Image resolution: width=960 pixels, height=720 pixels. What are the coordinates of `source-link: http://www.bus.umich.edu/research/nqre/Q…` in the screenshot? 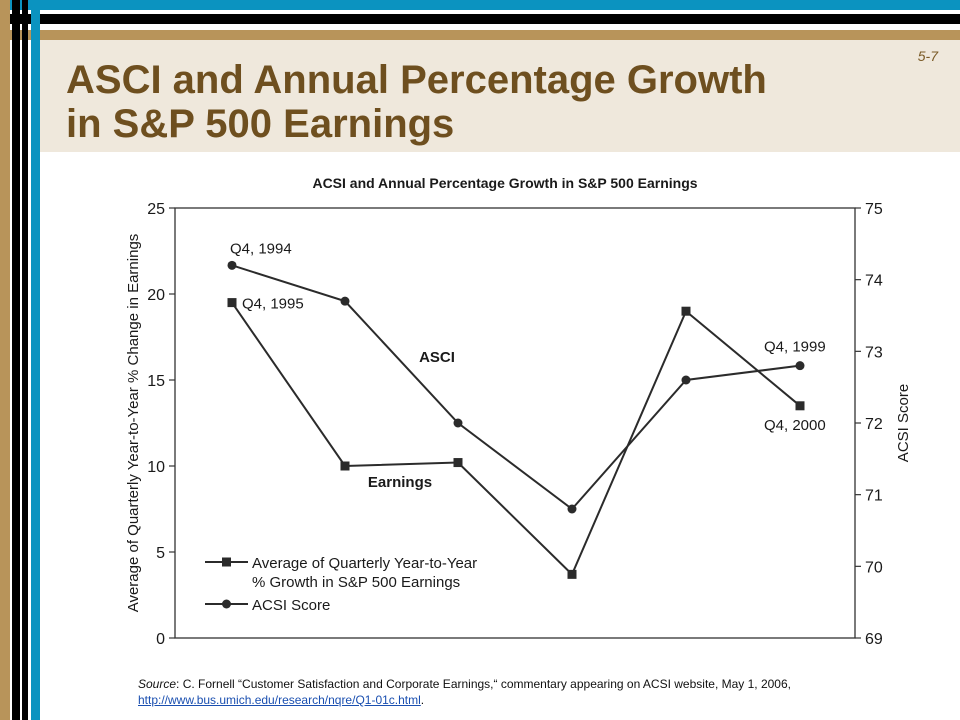 It's located at (279, 700).